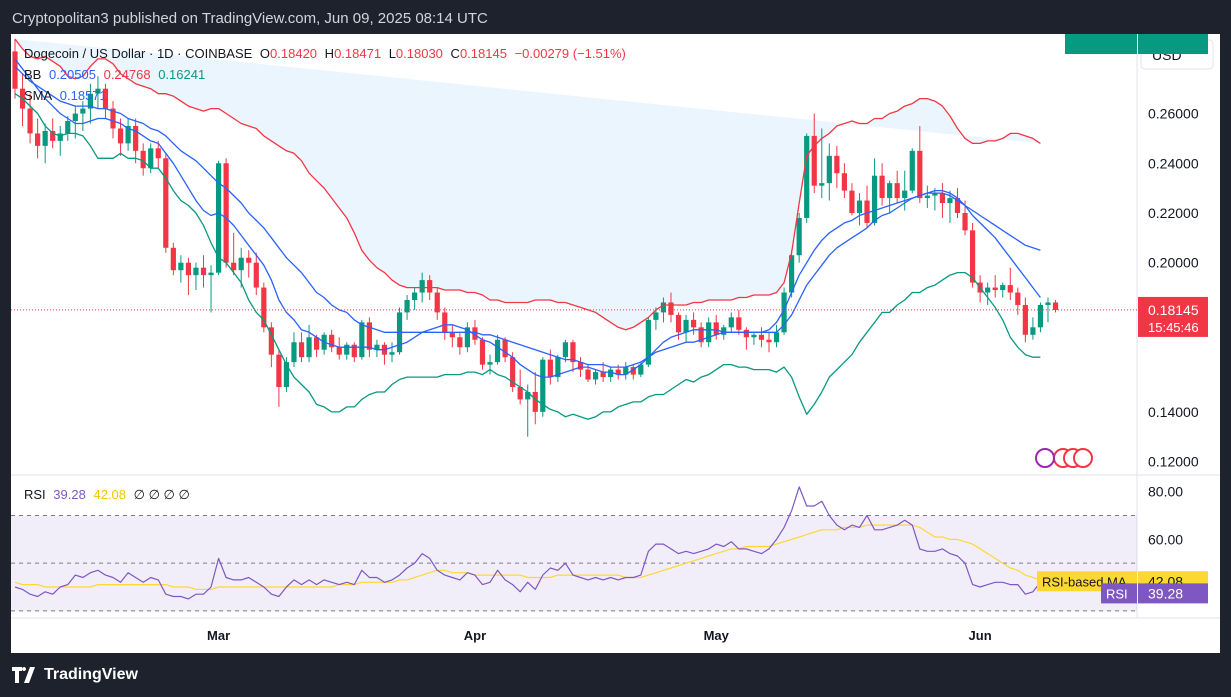 This screenshot has width=1231, height=697. Describe the element at coordinates (182, 74) in the screenshot. I see `bb-lower-value: 0.16241` at that location.